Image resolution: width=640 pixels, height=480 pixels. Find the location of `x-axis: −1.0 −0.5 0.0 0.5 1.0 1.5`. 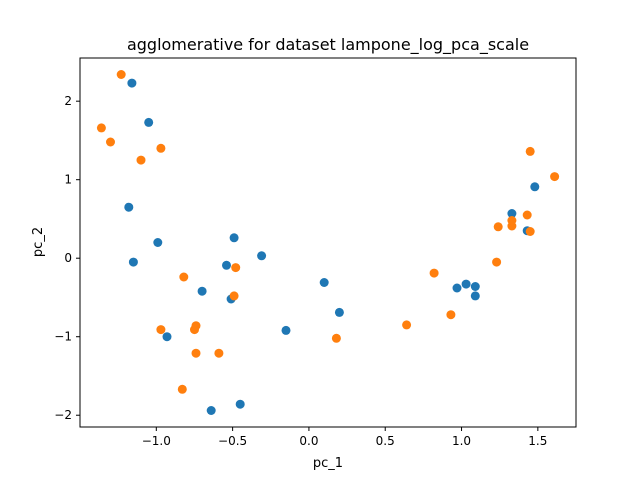

x-axis: −1.0 −0.5 0.0 0.5 1.0 1.5 is located at coordinates (344, 437).